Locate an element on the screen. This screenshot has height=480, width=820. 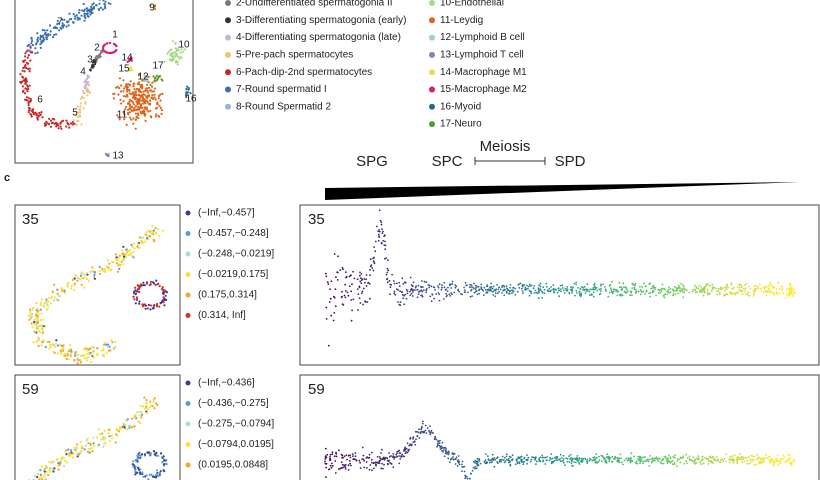
pseudotime-wedge is located at coordinates (562, 191).